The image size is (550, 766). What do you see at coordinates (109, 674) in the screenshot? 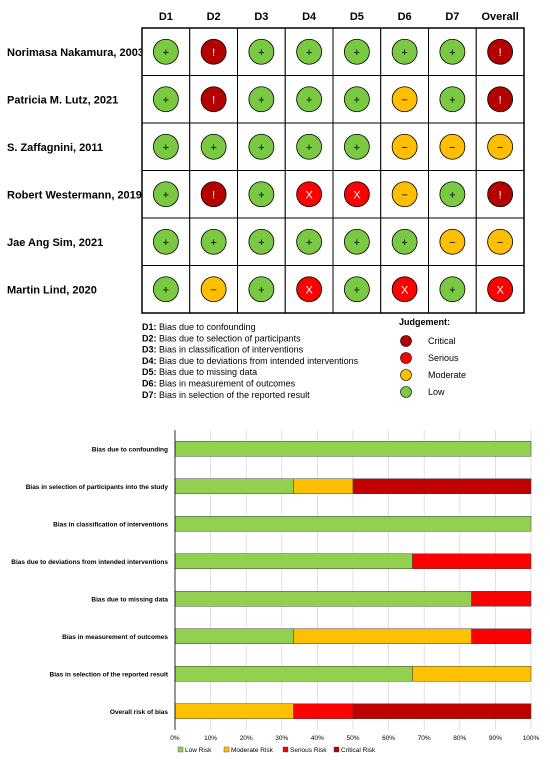
I see `category-label: Bias in selection of the reported result` at bounding box center [109, 674].